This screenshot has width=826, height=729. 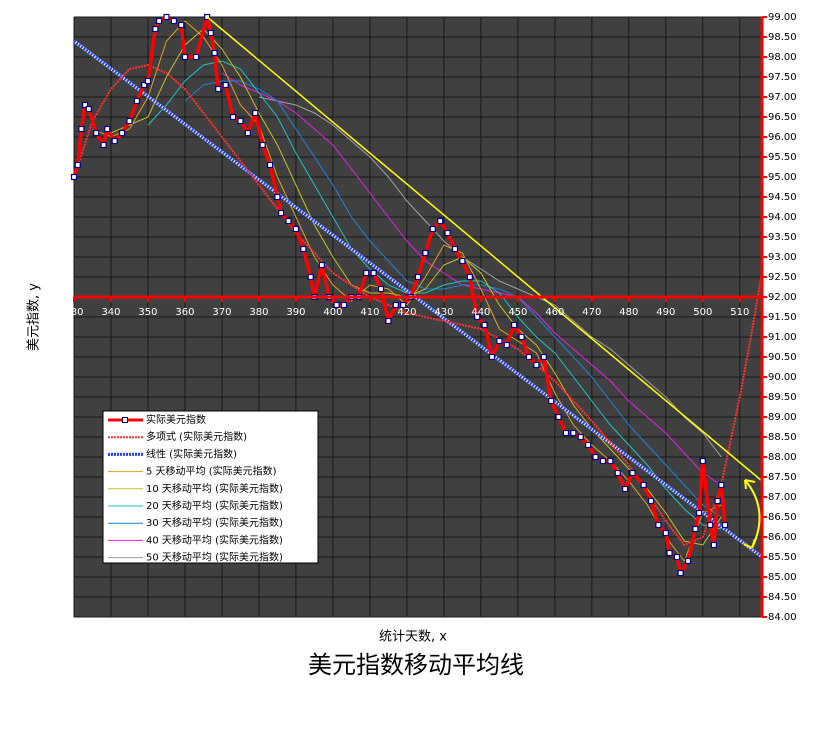 What do you see at coordinates (782, 17) in the screenshot?
I see `y-tick-label: 99.00` at bounding box center [782, 17].